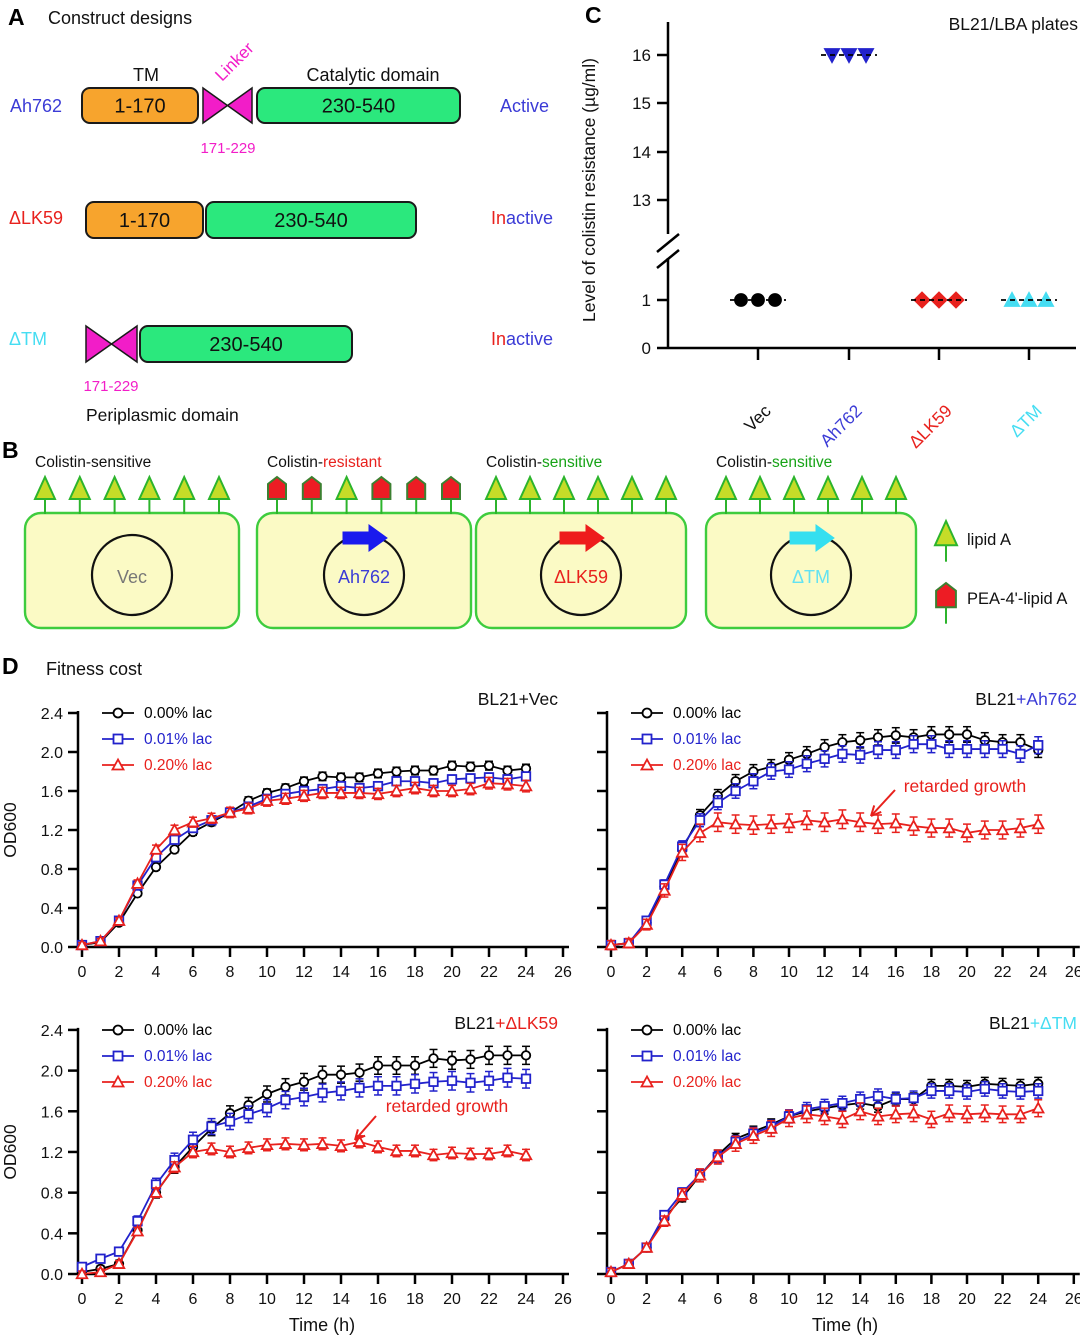 The image size is (1080, 1335). What do you see at coordinates (932, 1299) in the screenshot?
I see `x-tick-label: 18` at bounding box center [932, 1299].